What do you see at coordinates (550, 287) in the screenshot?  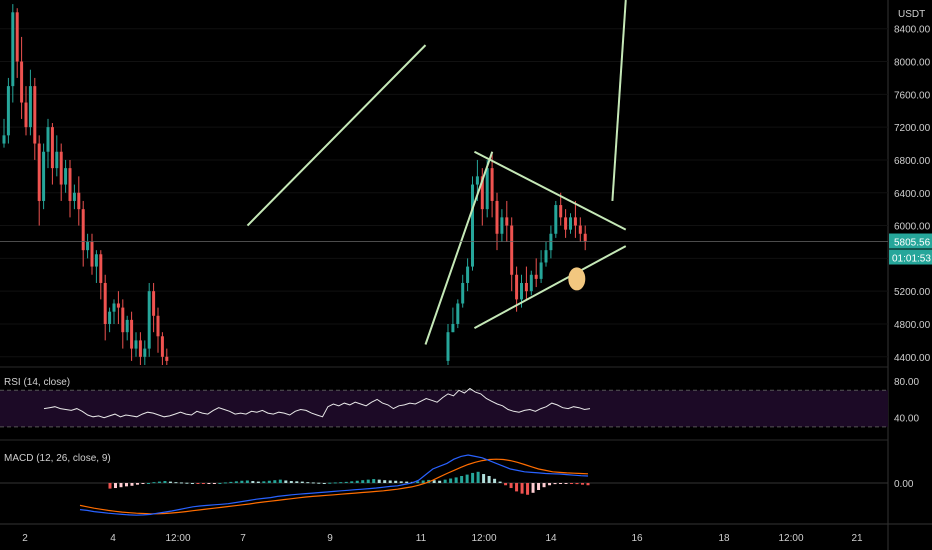 I see `triangle-lower-line` at bounding box center [550, 287].